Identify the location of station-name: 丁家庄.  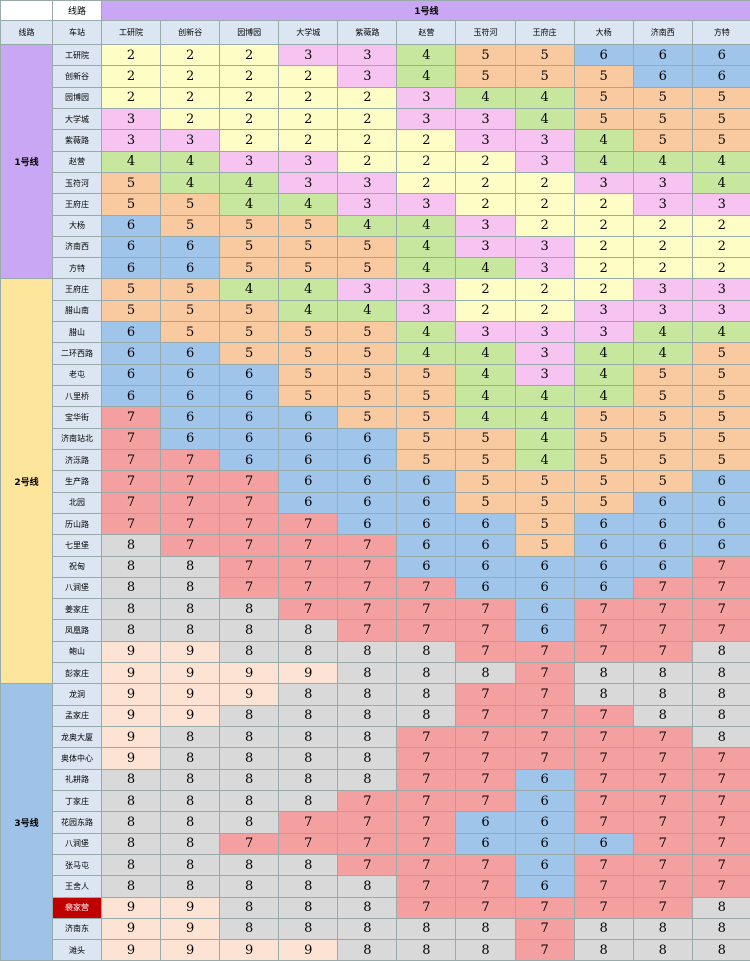
(77, 800).